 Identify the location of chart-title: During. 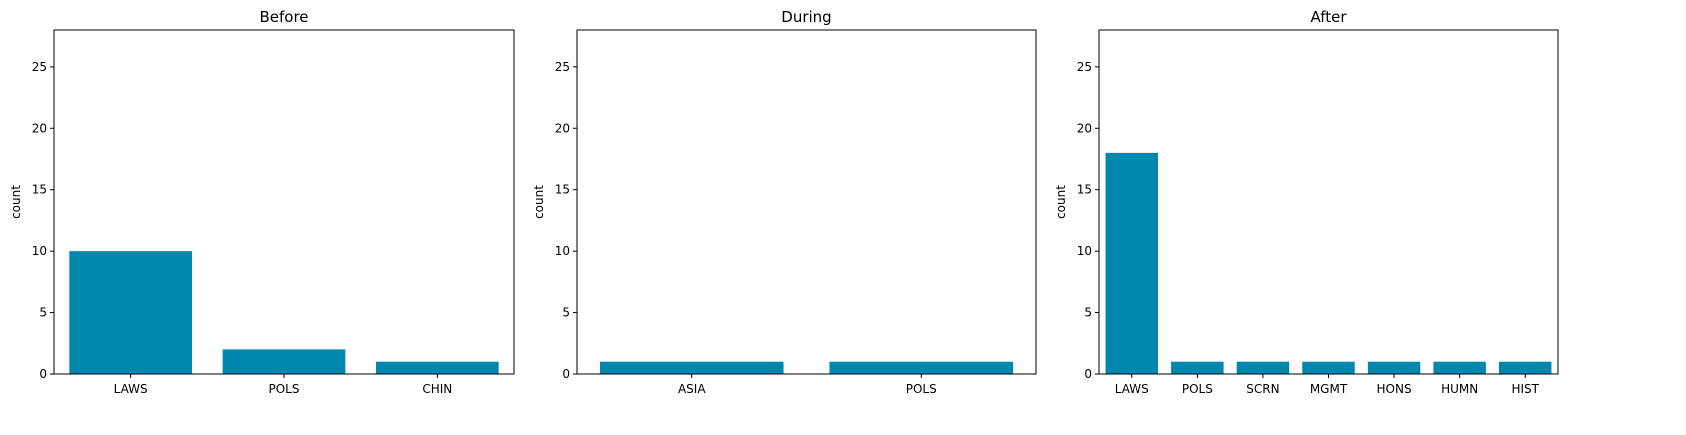
(806, 17).